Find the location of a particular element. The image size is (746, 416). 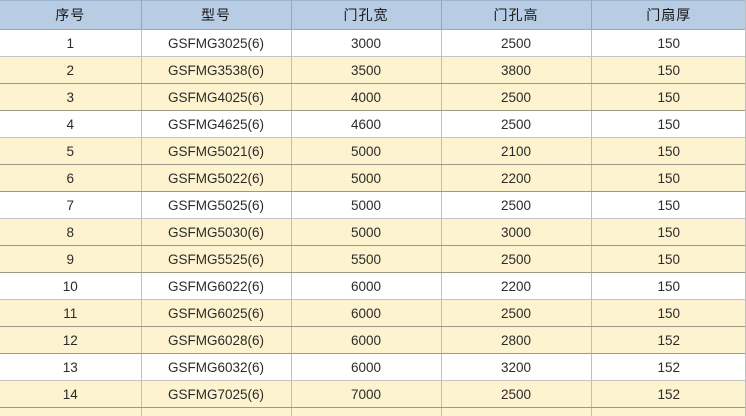

cell-opening_height: 2100 is located at coordinates (516, 151).